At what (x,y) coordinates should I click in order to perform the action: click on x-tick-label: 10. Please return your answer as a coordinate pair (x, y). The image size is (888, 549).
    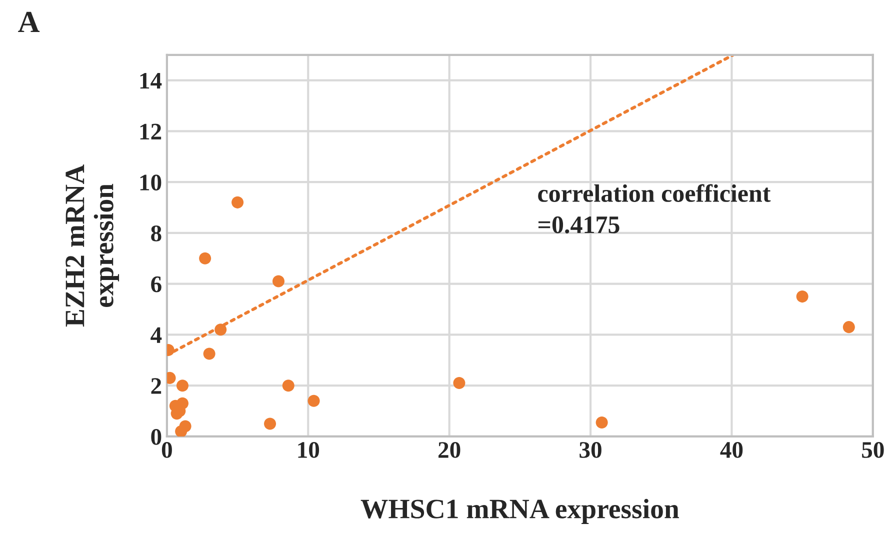
    Looking at the image, I should click on (309, 450).